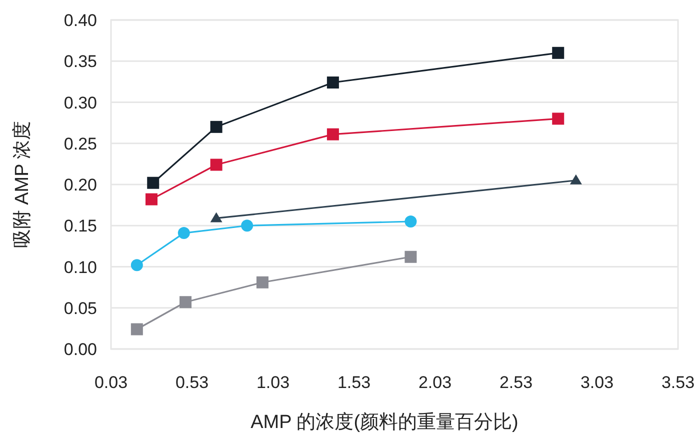 This screenshot has width=700, height=434. I want to click on x-tick-label: 2.53, so click(516, 382).